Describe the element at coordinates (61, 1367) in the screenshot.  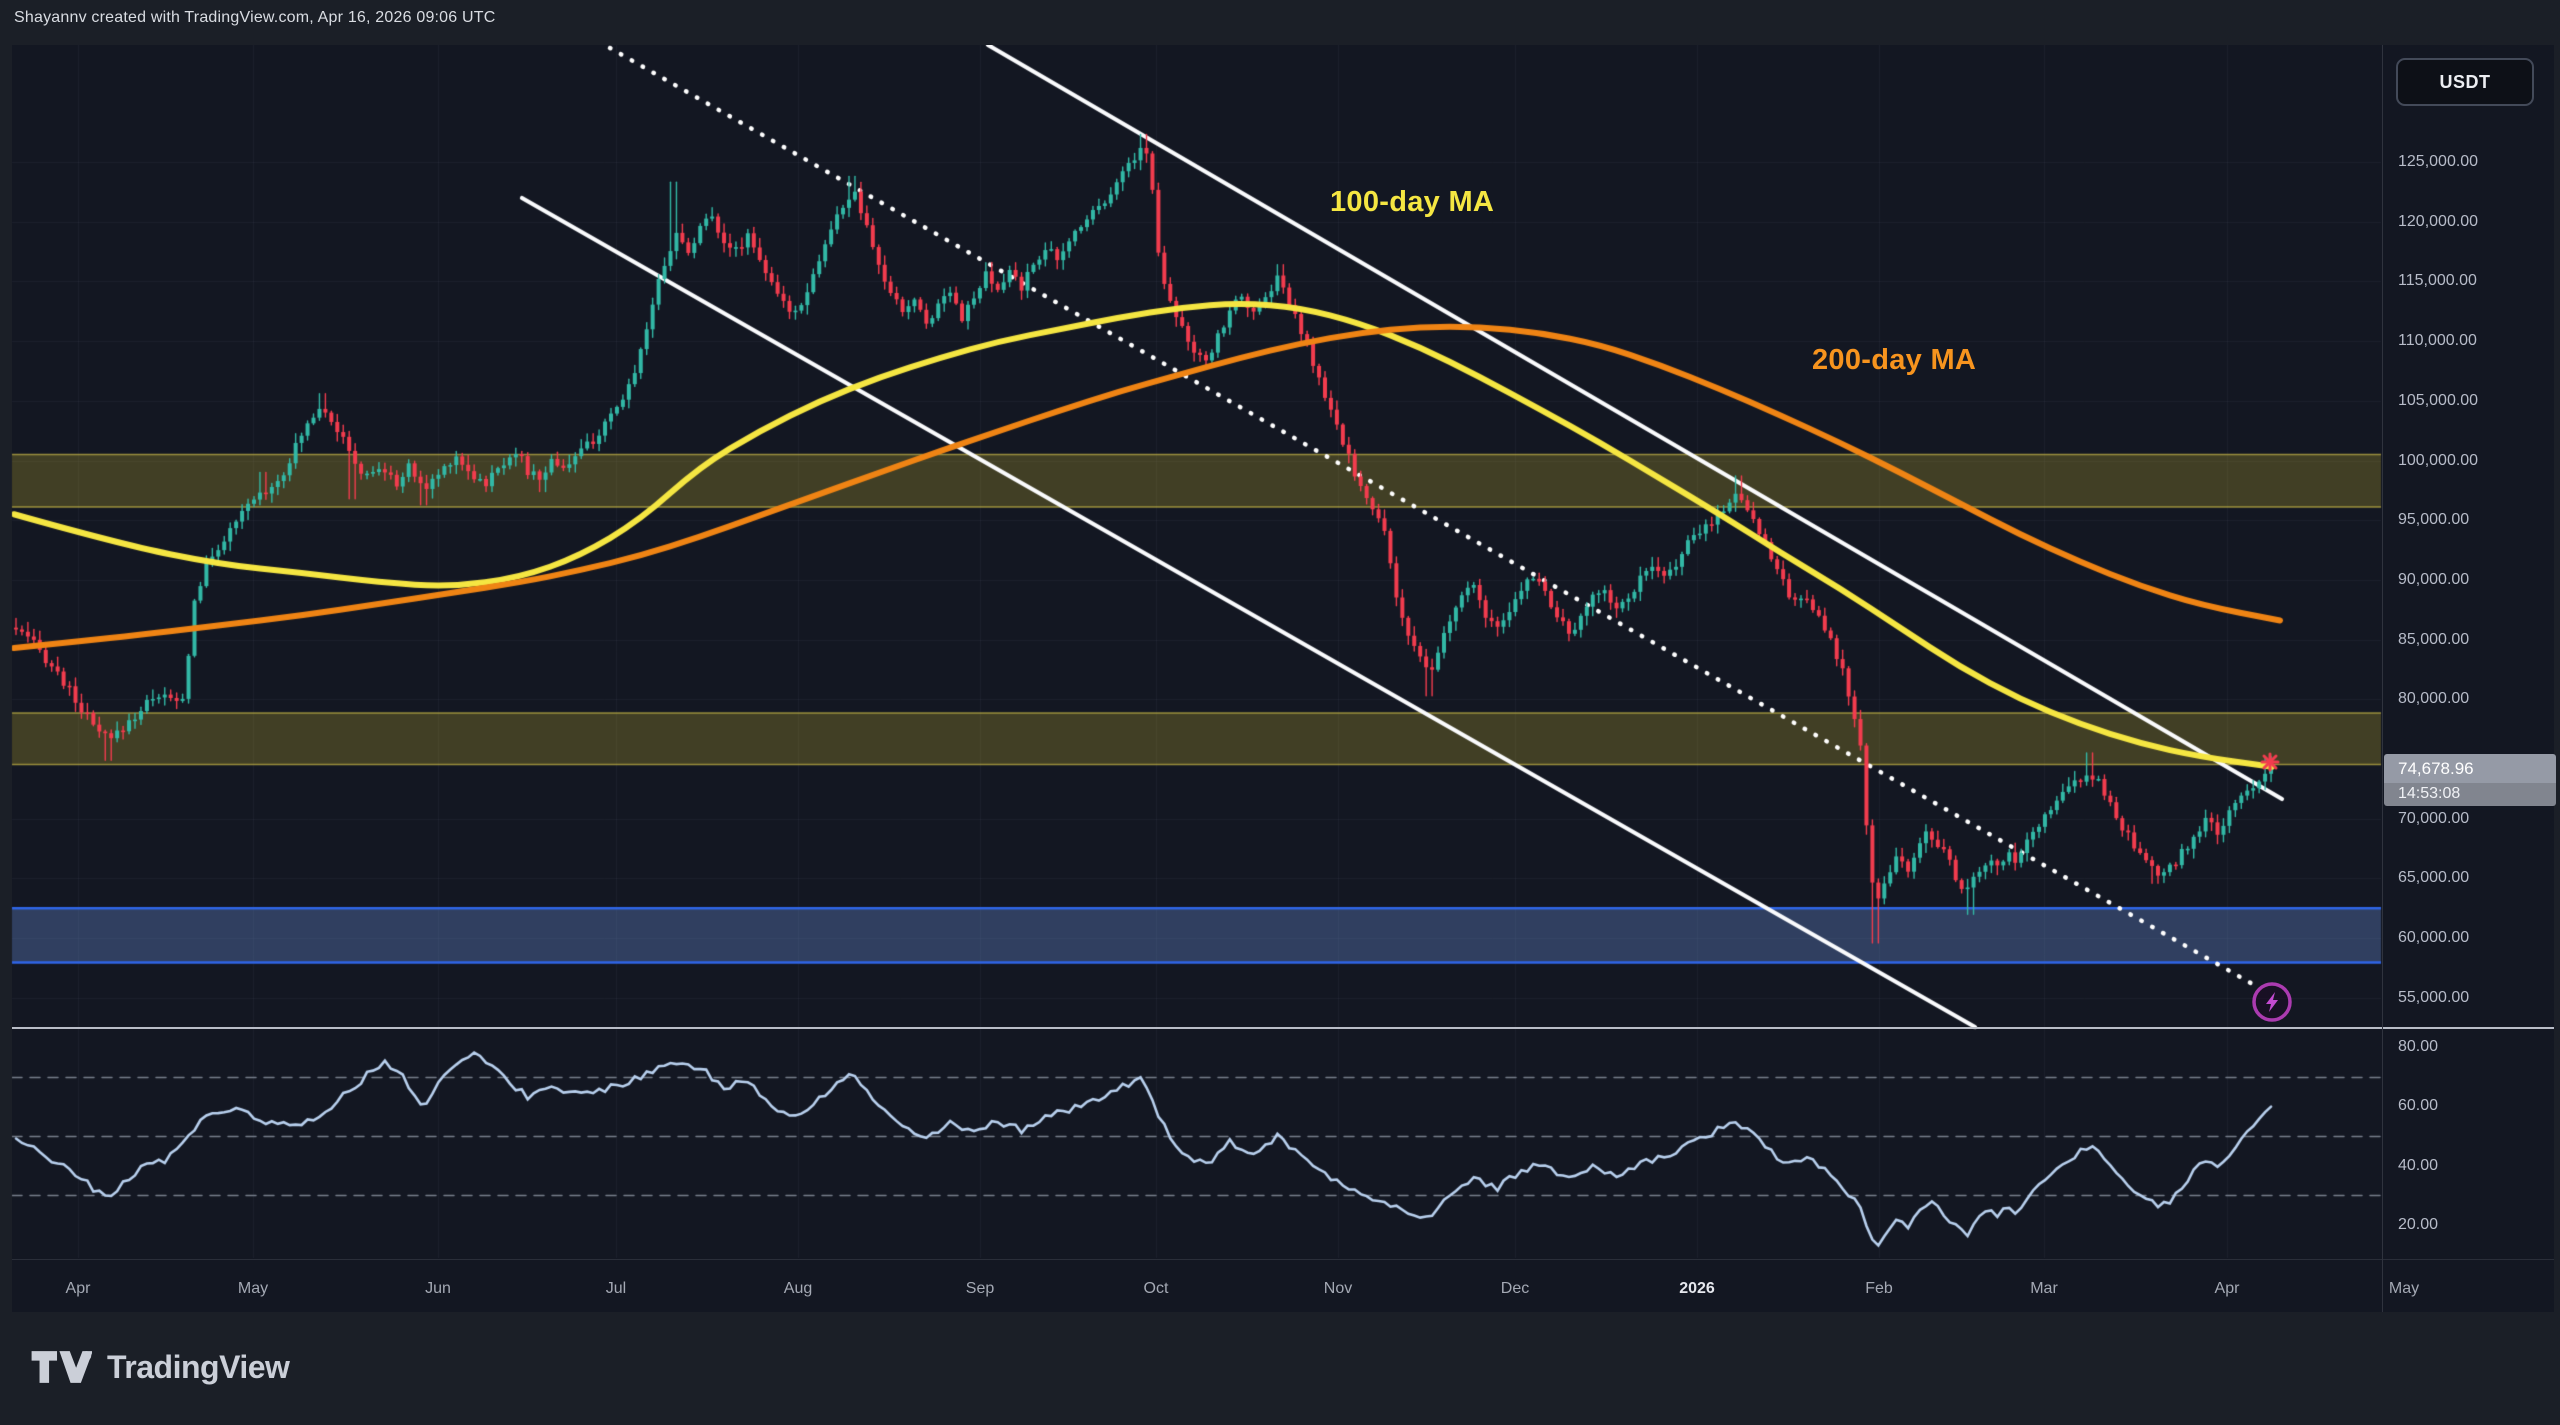
I see `tradingview-logo-icon` at that location.